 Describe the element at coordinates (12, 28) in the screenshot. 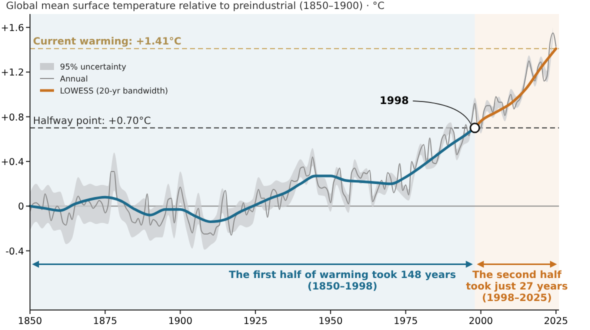

I see `y-tick-label: +1.6` at that location.